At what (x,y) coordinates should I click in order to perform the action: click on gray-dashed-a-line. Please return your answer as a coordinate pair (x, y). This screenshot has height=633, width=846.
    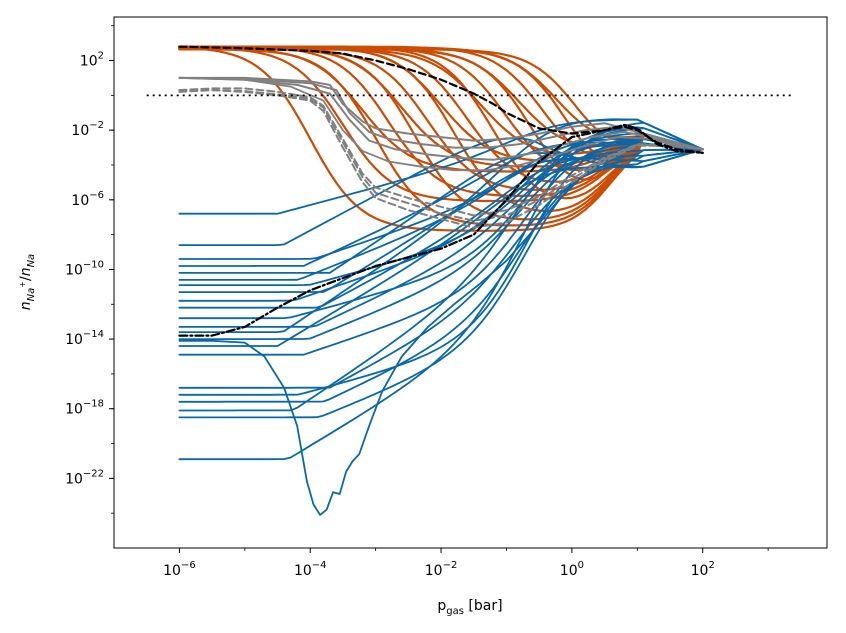
    Looking at the image, I should click on (441, 152).